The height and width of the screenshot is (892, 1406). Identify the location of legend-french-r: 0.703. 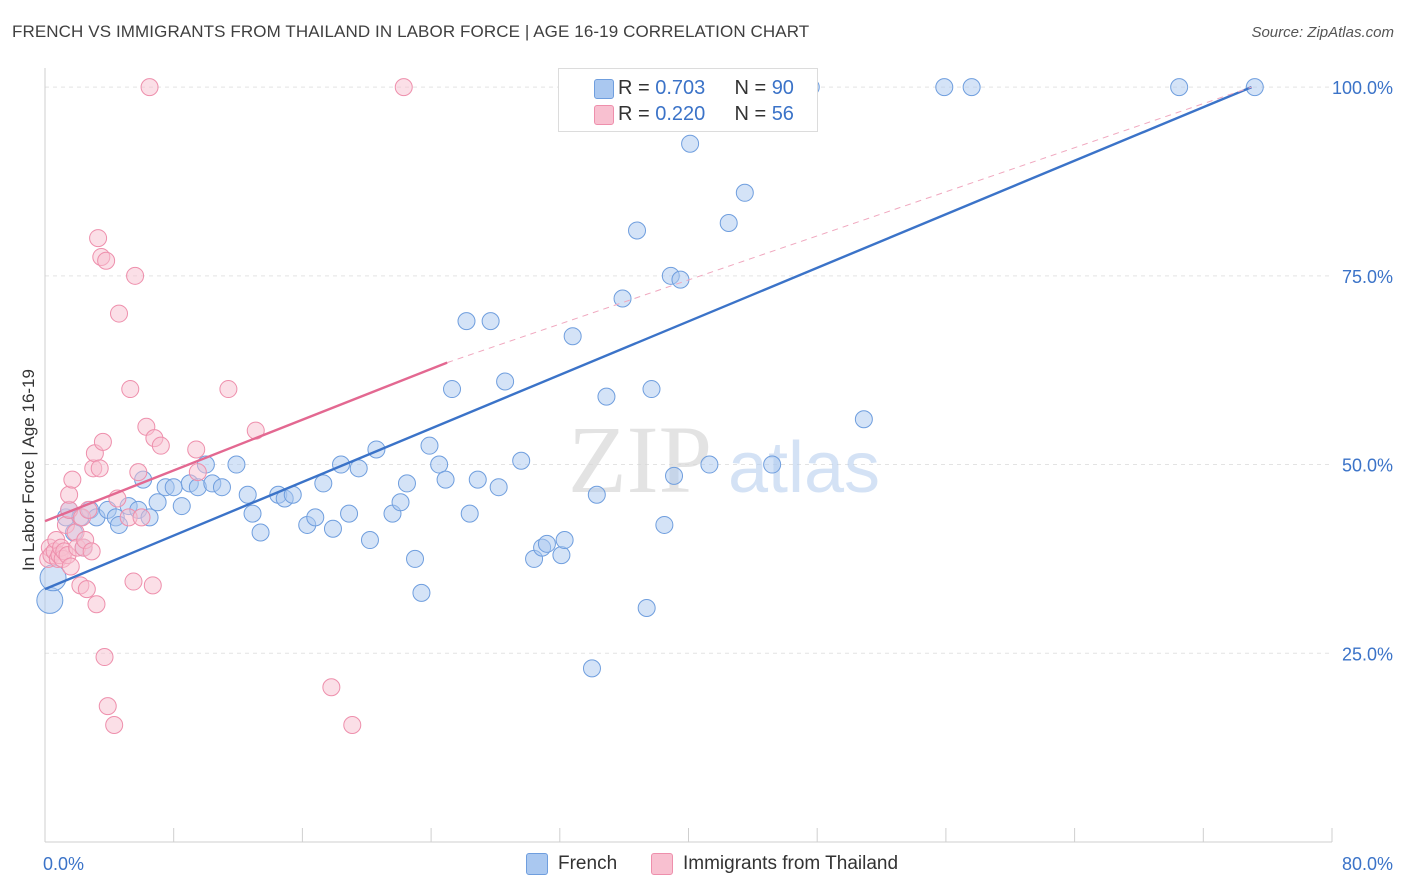
(680, 88).